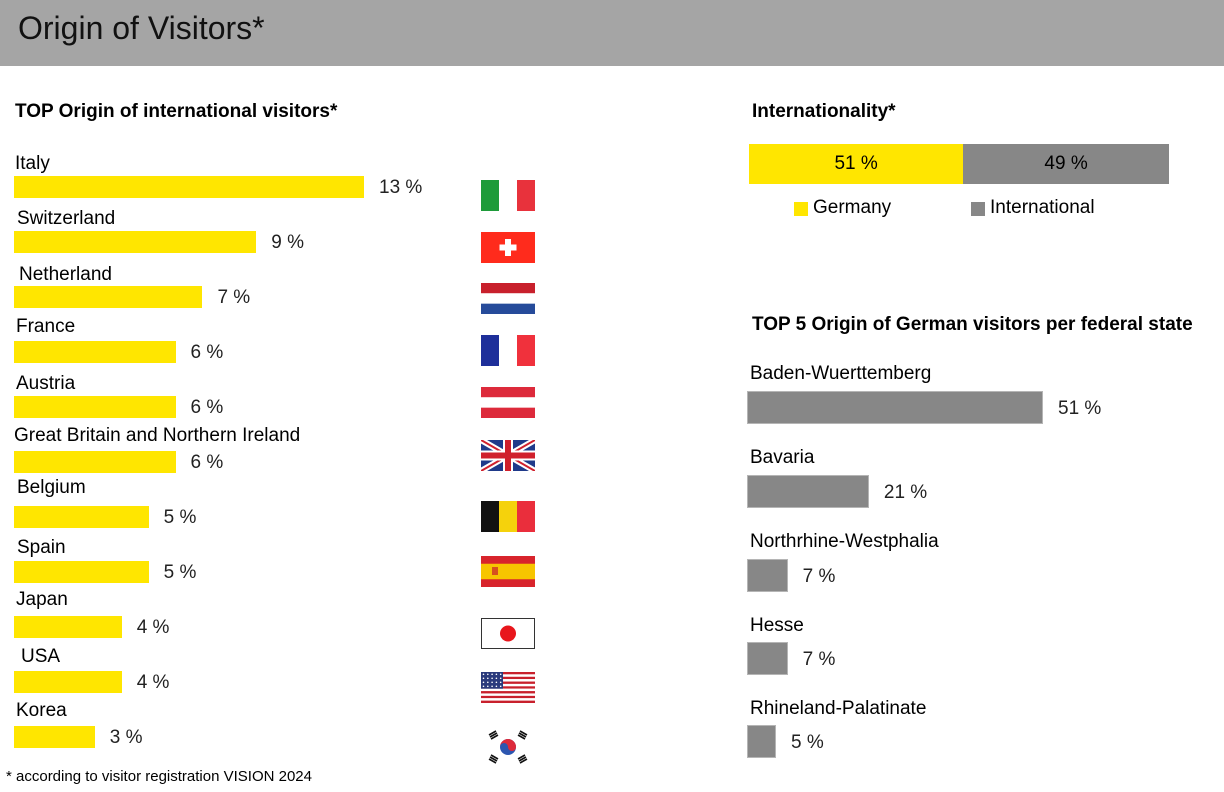 This screenshot has height=792, width=1224. What do you see at coordinates (42, 599) in the screenshot?
I see `country-label: Japan` at bounding box center [42, 599].